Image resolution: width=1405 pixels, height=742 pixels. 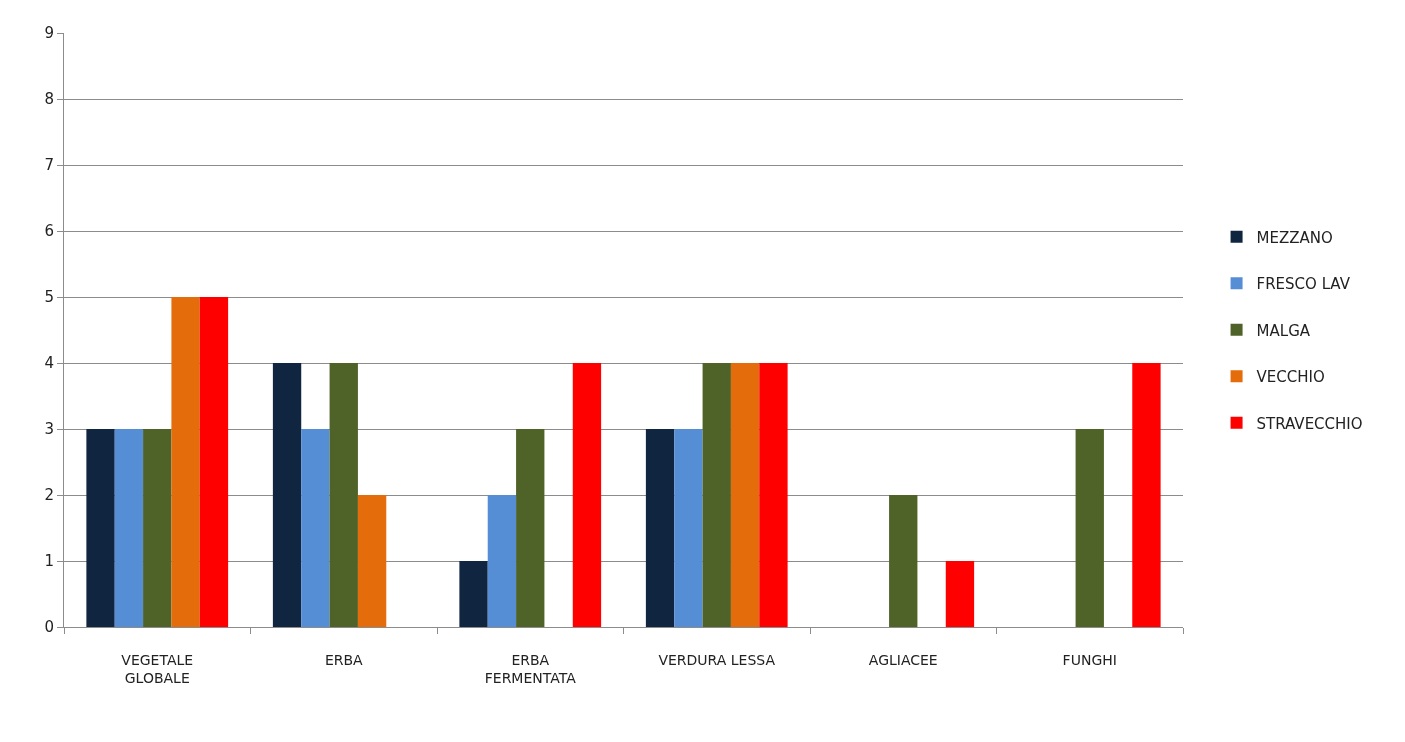 What do you see at coordinates (49, 165) in the screenshot?
I see `y-tick-label: 7` at bounding box center [49, 165].